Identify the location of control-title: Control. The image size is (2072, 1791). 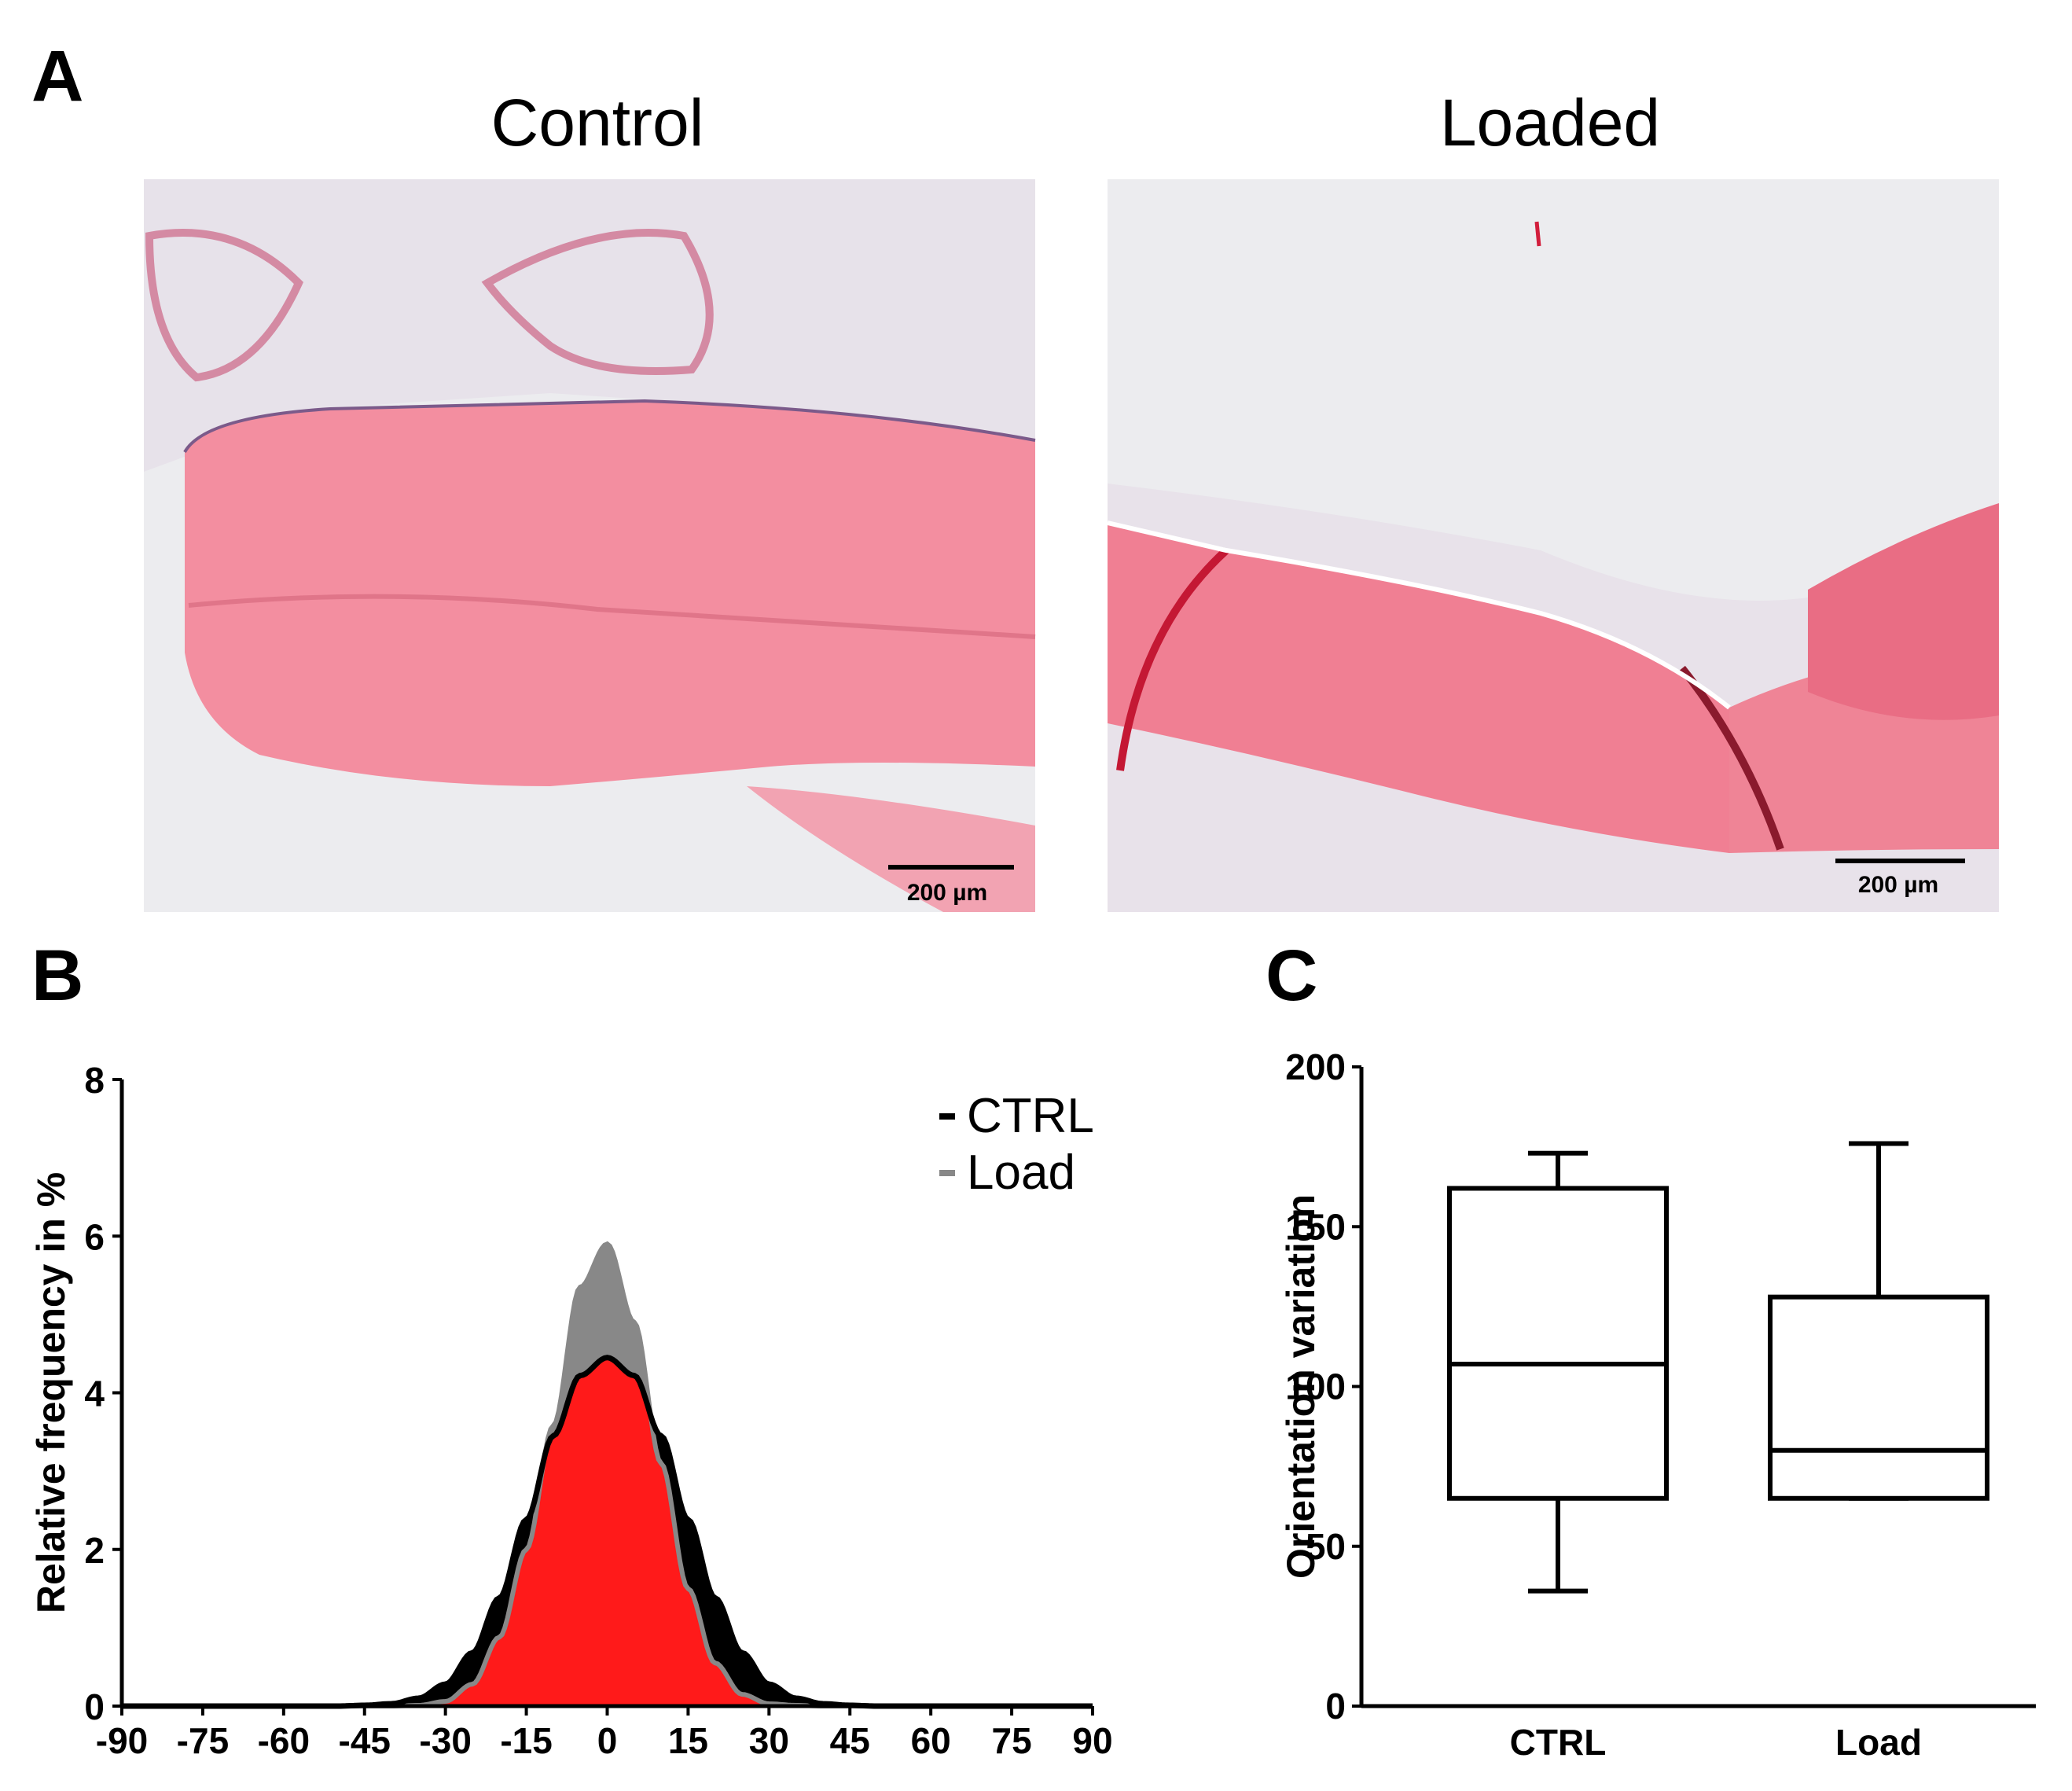
(597, 123).